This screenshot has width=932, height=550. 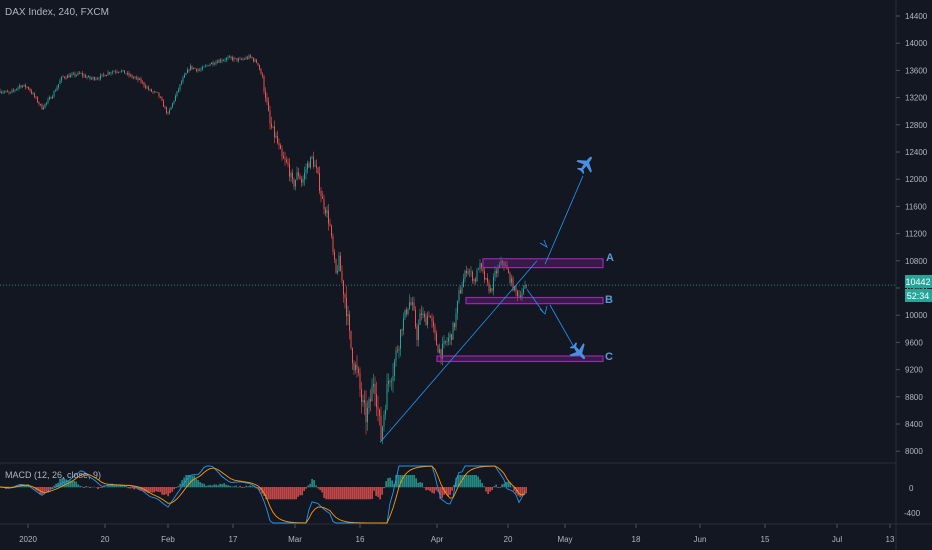 I want to click on time-tick-label: Jun, so click(x=700, y=539).